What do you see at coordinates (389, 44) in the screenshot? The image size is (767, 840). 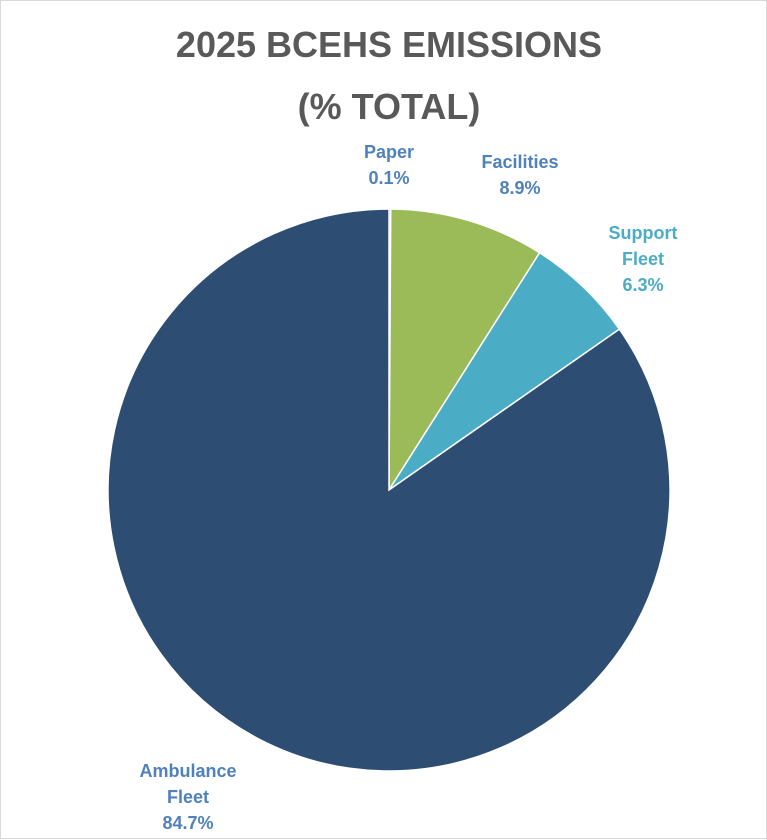 I see `chart-title-line-1: 2025 BCEHS EMISSIONS` at bounding box center [389, 44].